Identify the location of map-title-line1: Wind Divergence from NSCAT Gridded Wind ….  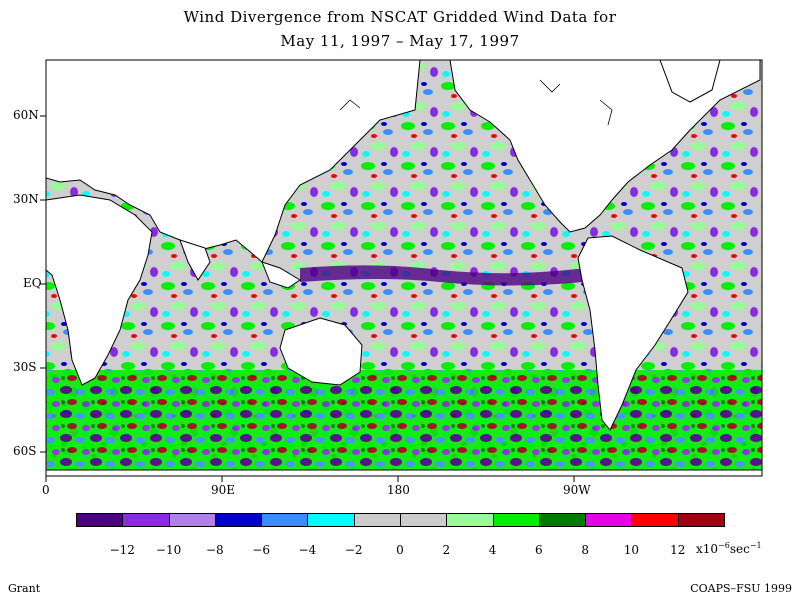
(400, 17).